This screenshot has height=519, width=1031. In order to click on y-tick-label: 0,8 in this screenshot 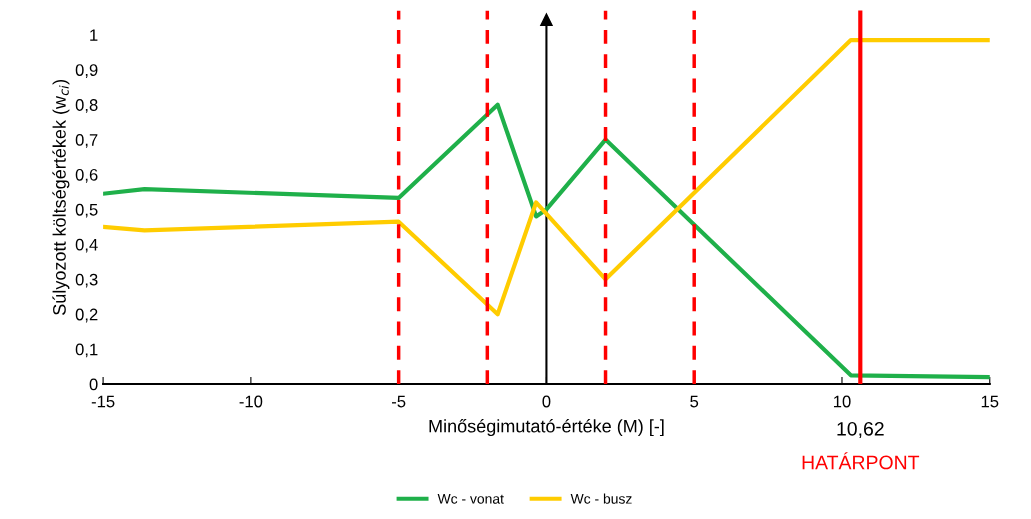, I will do `click(86, 106)`.